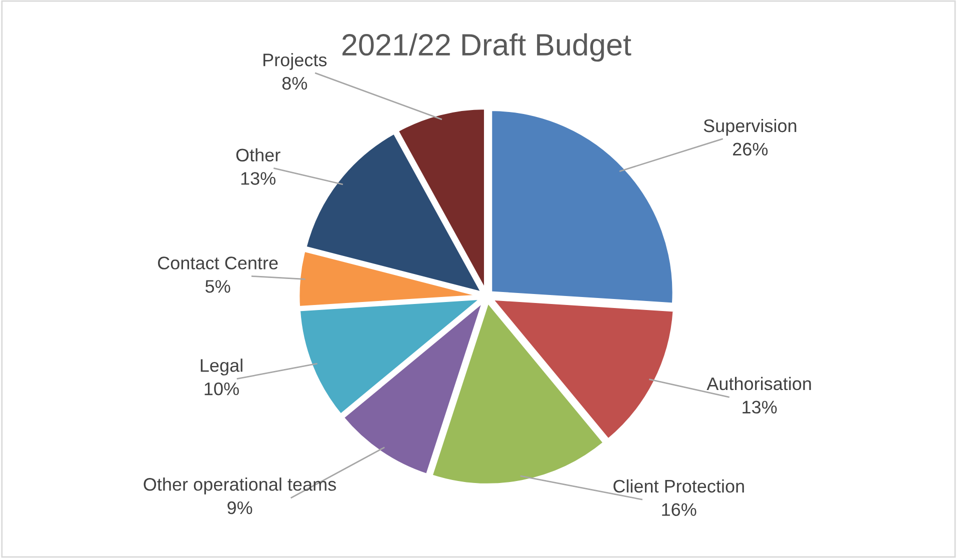 This screenshot has width=957, height=558. Describe the element at coordinates (240, 507) in the screenshot. I see `data-label: 9%` at that location.